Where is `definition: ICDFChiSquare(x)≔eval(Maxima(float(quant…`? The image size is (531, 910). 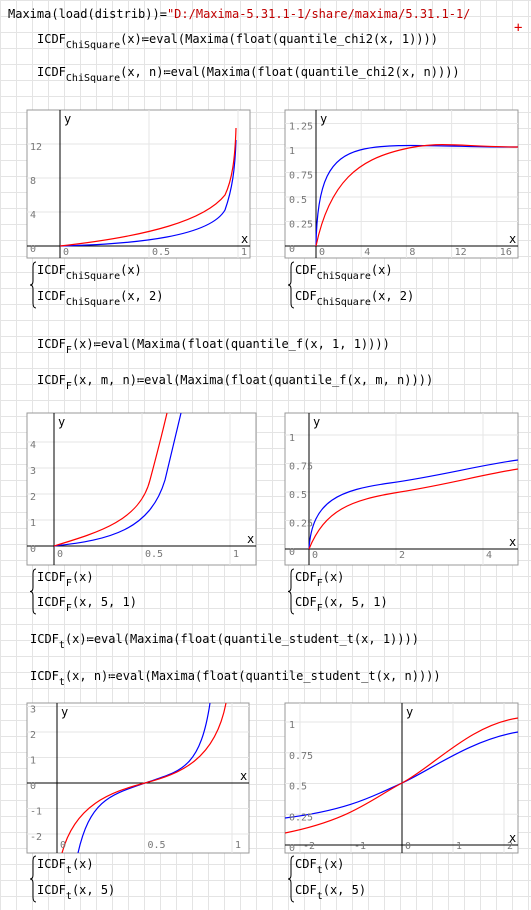 definition: ICDFChiSquare(x)≔eval(Maxima(float(quant… is located at coordinates (237, 41).